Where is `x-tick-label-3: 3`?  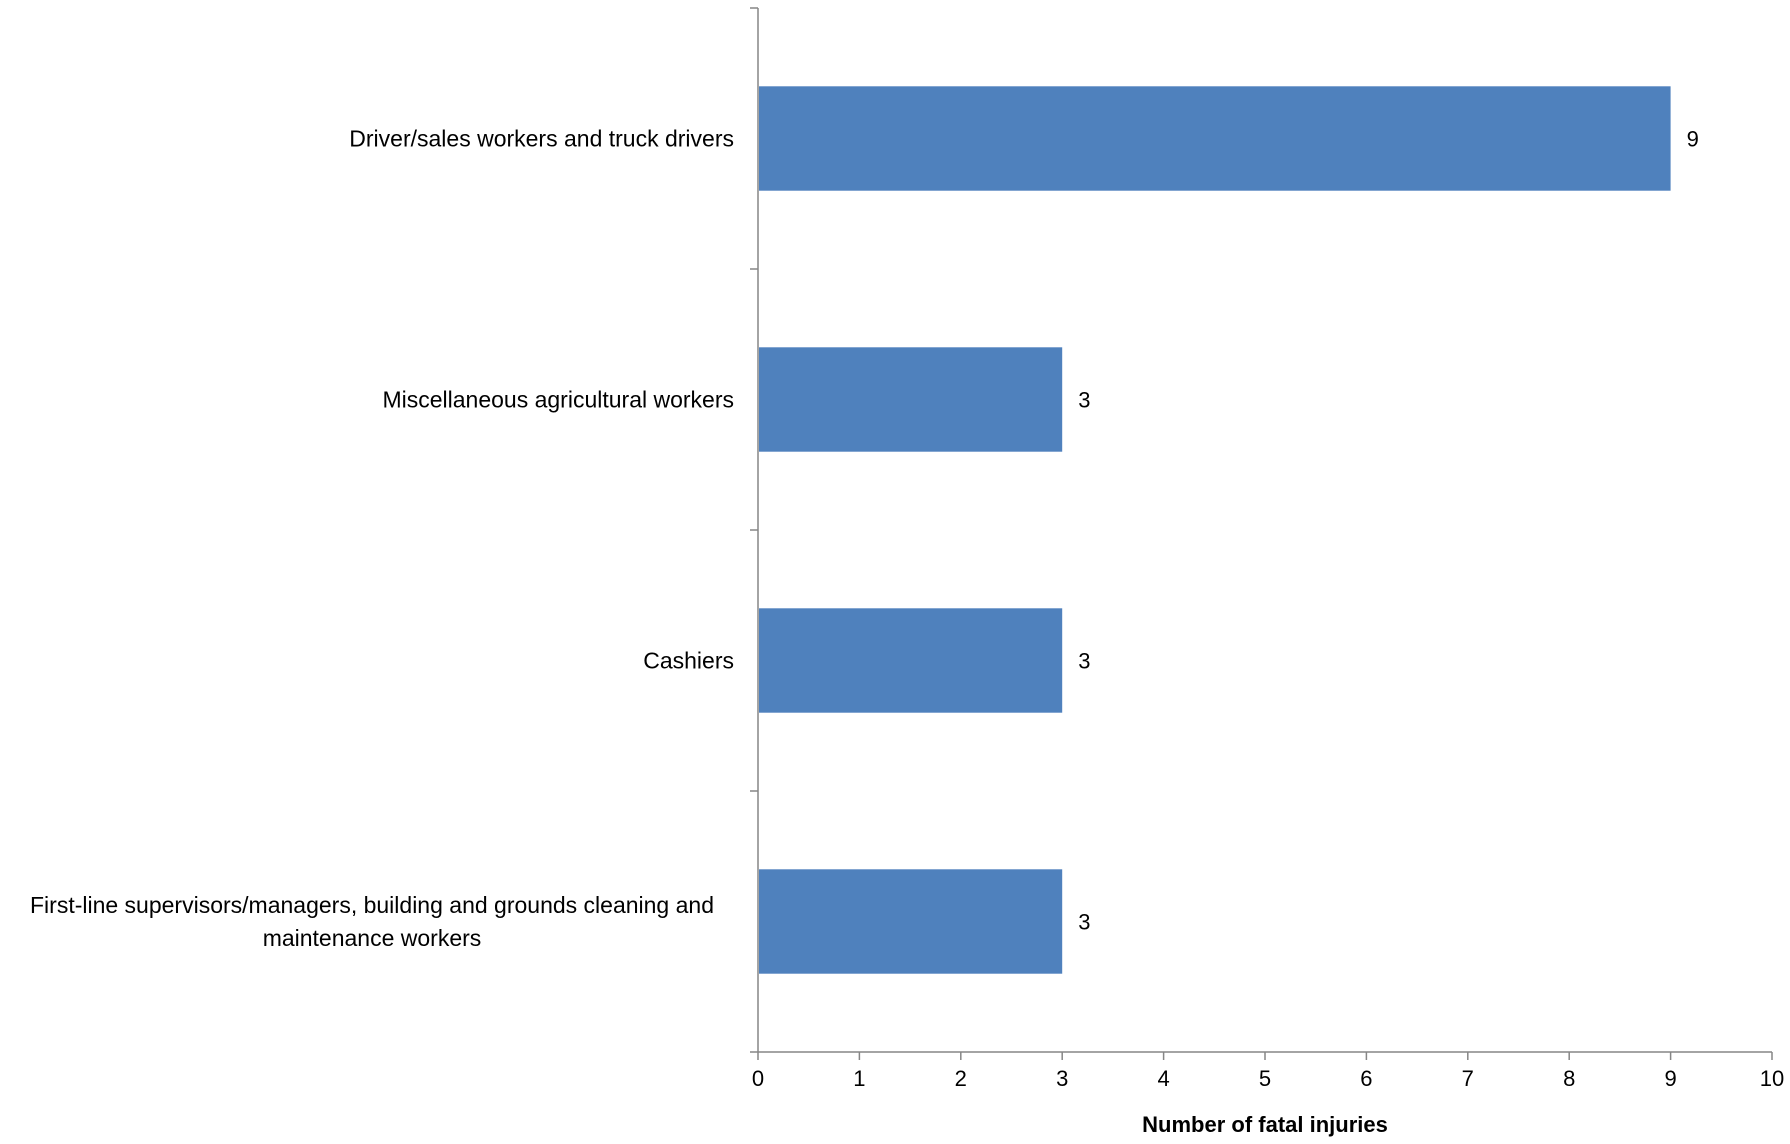
x-tick-label-3: 3 is located at coordinates (1062, 1078).